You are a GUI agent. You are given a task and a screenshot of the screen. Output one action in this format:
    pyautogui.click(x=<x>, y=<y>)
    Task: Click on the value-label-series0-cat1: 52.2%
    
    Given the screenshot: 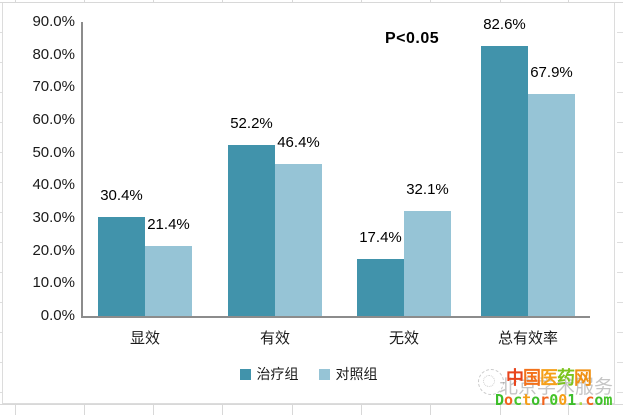 What is the action you would take?
    pyautogui.click(x=251, y=124)
    